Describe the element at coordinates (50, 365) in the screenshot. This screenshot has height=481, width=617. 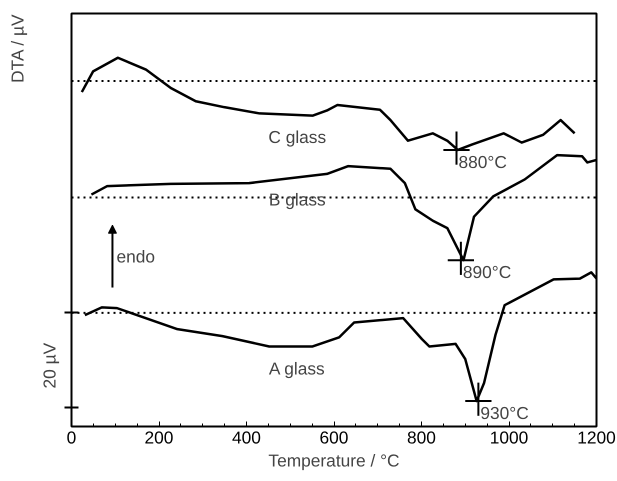
I see `text: 20 µV` at that location.